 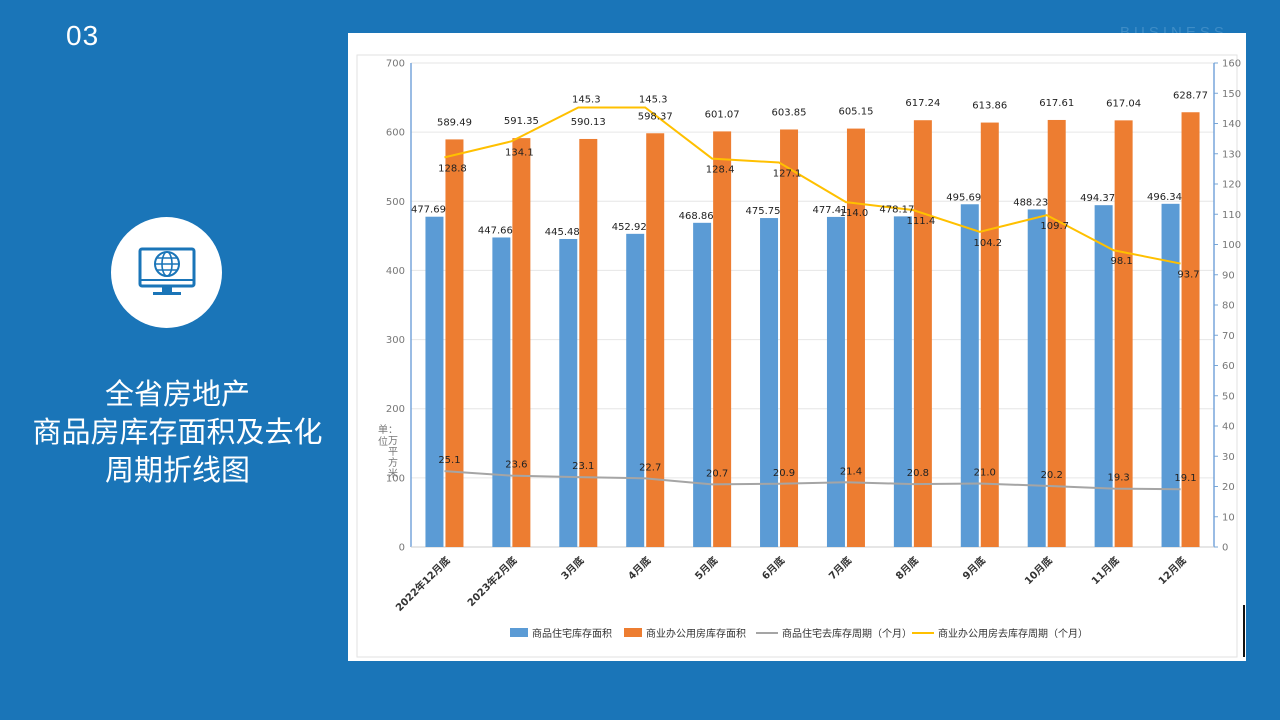 I want to click on x-category-label: 2022年12月底, so click(x=423, y=584).